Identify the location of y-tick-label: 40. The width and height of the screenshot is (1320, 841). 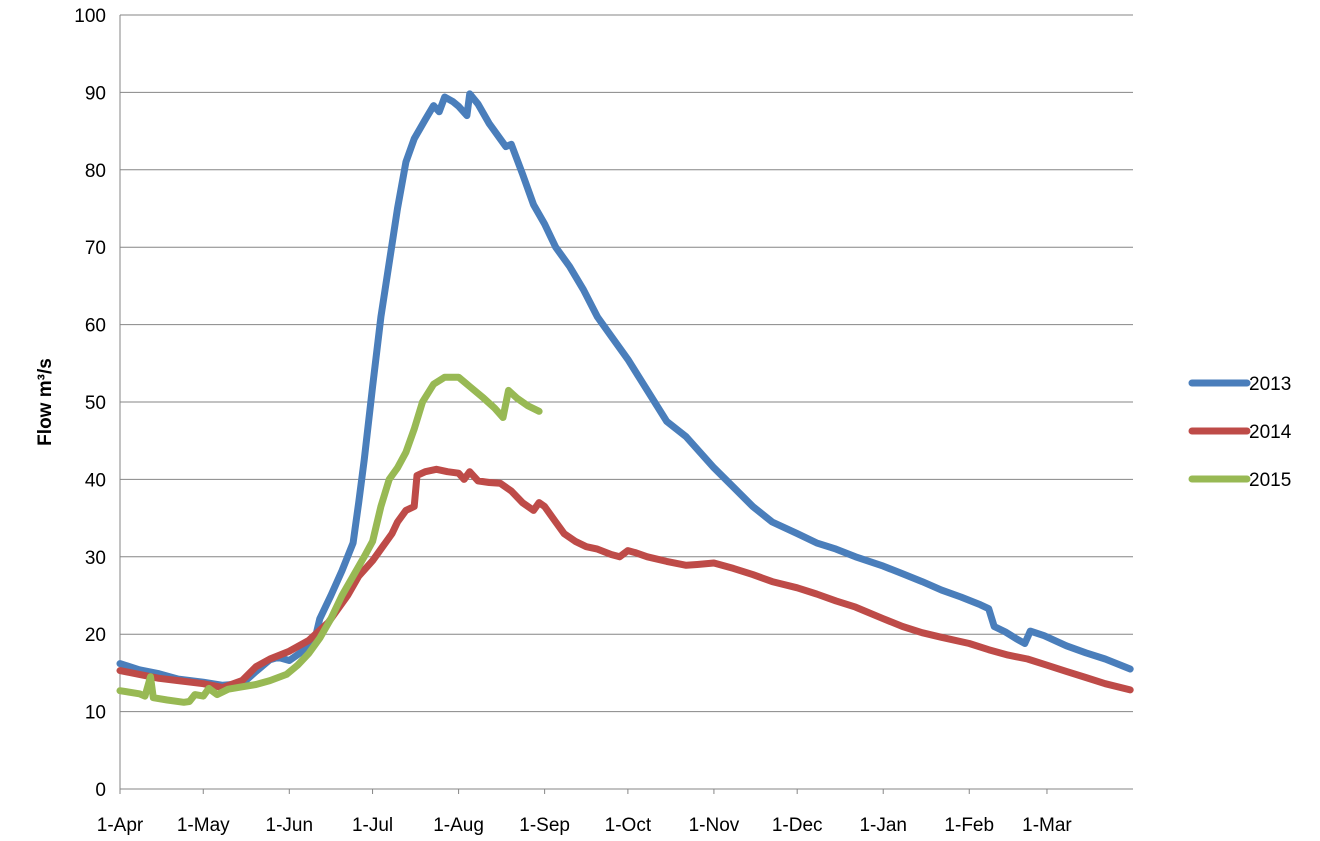
(95, 480).